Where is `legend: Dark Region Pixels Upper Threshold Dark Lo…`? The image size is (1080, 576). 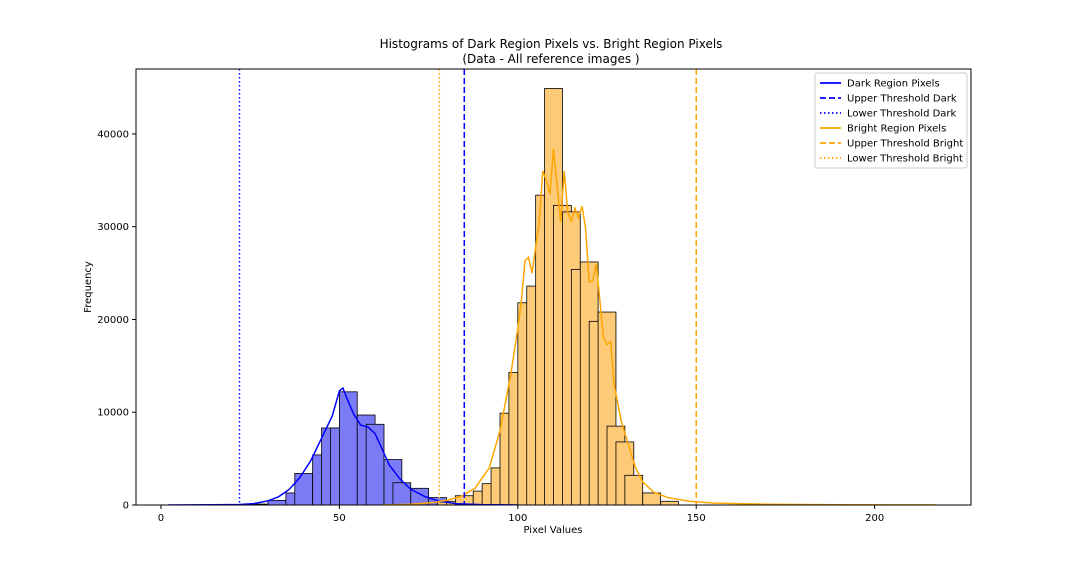 legend: Dark Region Pixels Upper Threshold Dark Lo… is located at coordinates (891, 120).